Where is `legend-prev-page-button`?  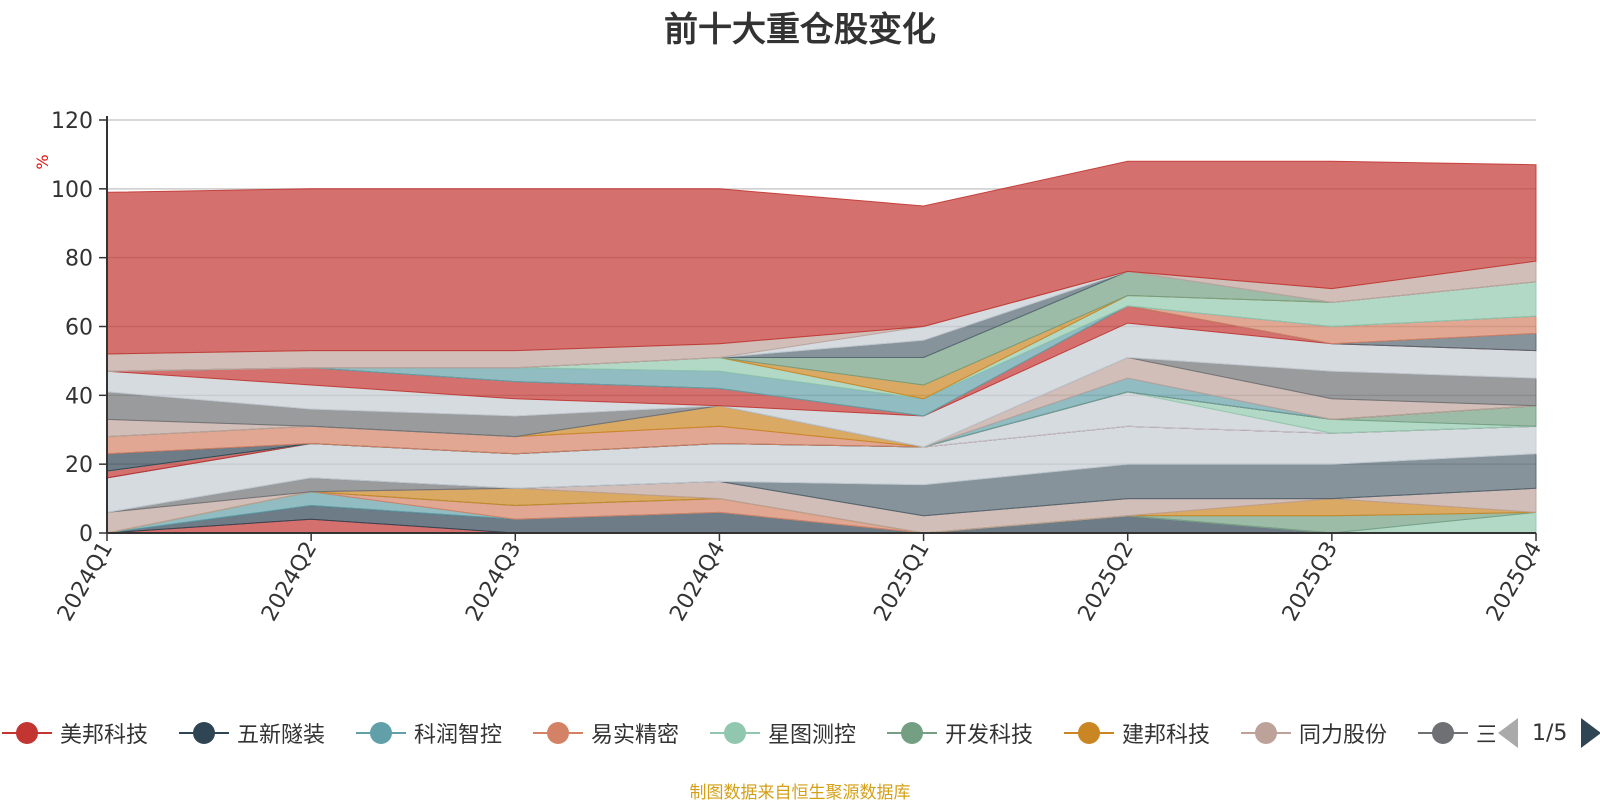 legend-prev-page-button is located at coordinates (1508, 733).